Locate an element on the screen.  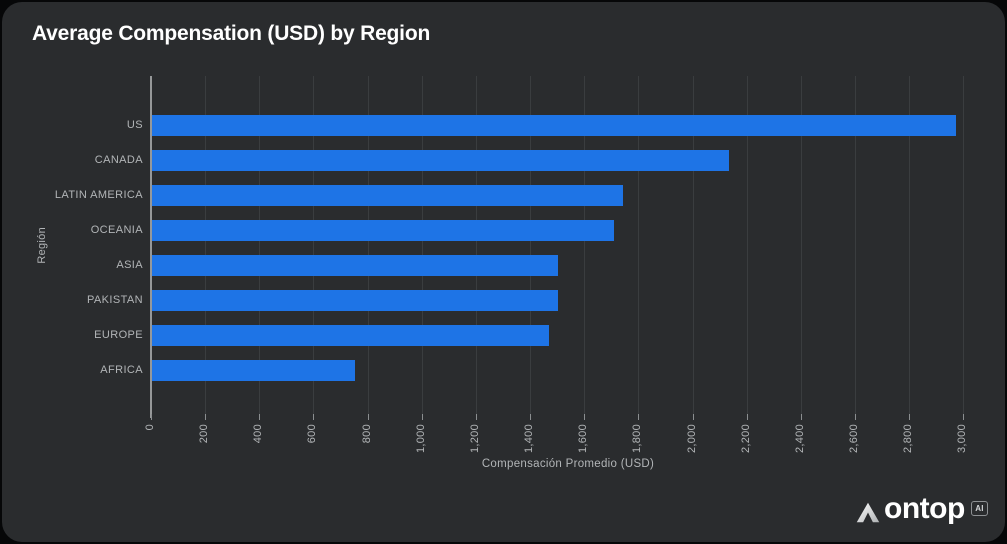
chart-row-pakistan: PAKISTAN is located at coordinates (536, 300).